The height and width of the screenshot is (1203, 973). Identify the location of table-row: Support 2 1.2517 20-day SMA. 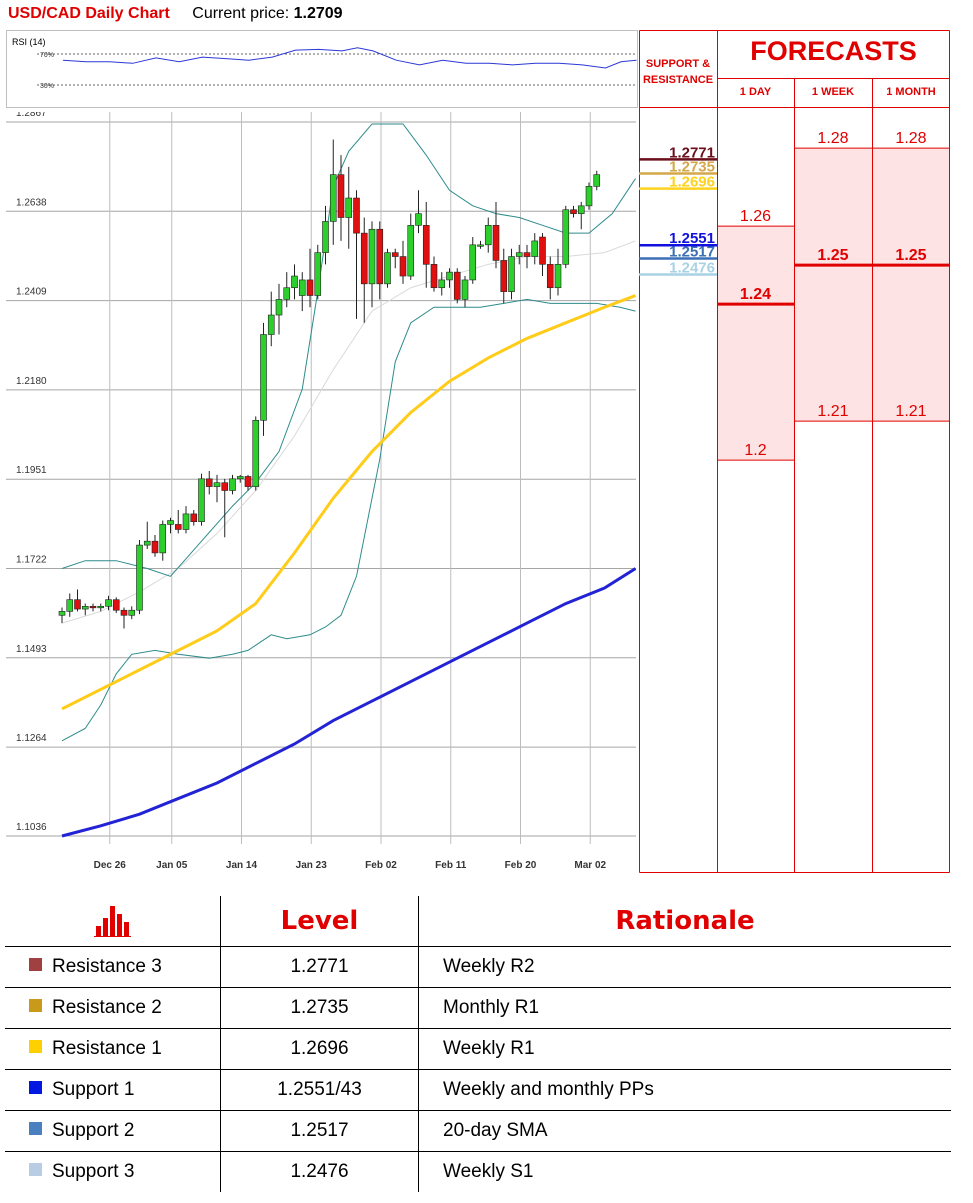
(478, 1131).